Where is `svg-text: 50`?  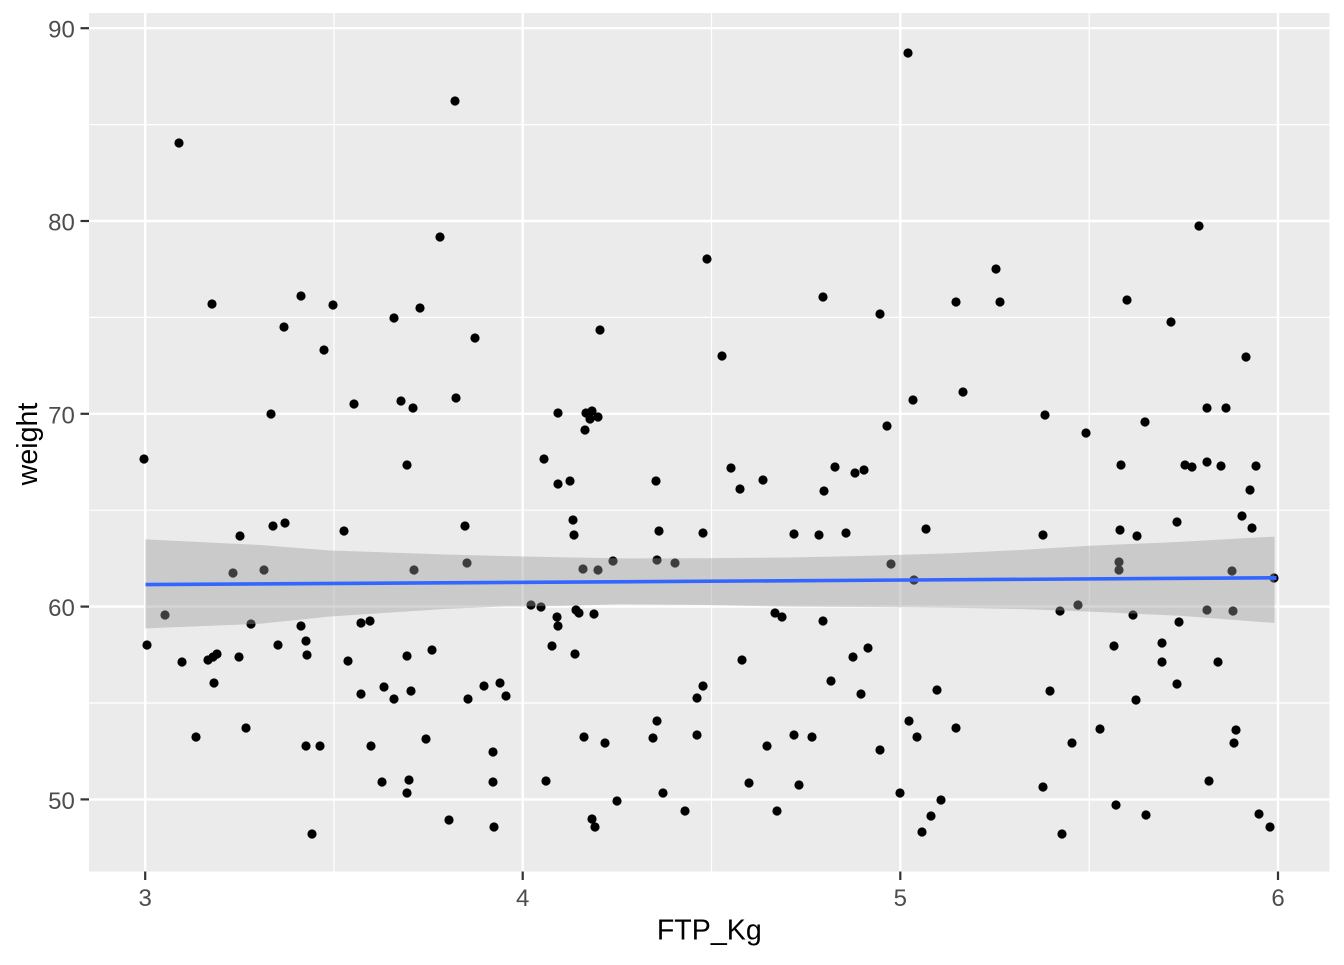
svg-text: 50 is located at coordinates (61, 801).